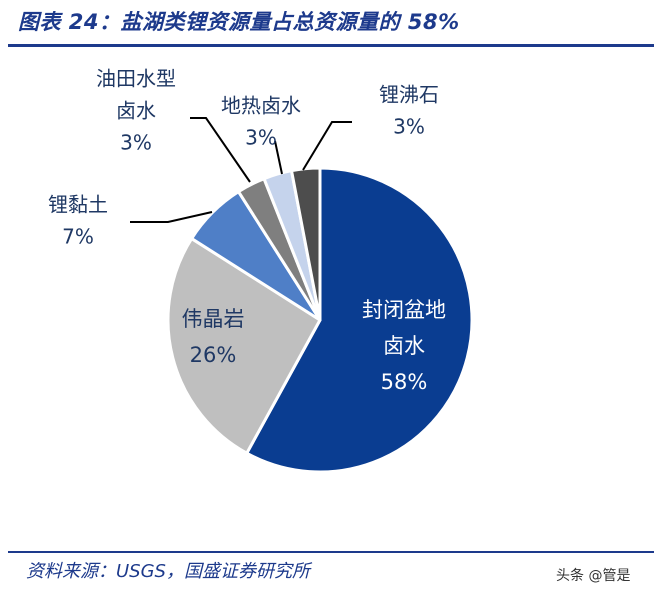 This screenshot has height=597, width=663. I want to click on slice-label-5-line-0: 锂沸石, so click(409, 95).